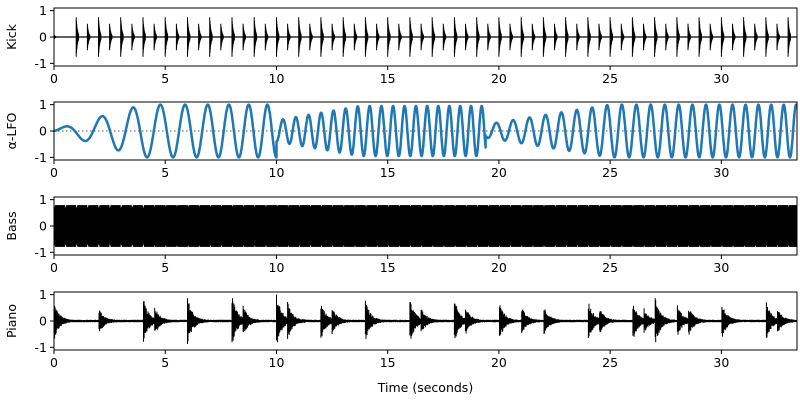 This screenshot has height=400, width=800. Describe the element at coordinates (11, 321) in the screenshot. I see `y-axis-label: Piano` at that location.